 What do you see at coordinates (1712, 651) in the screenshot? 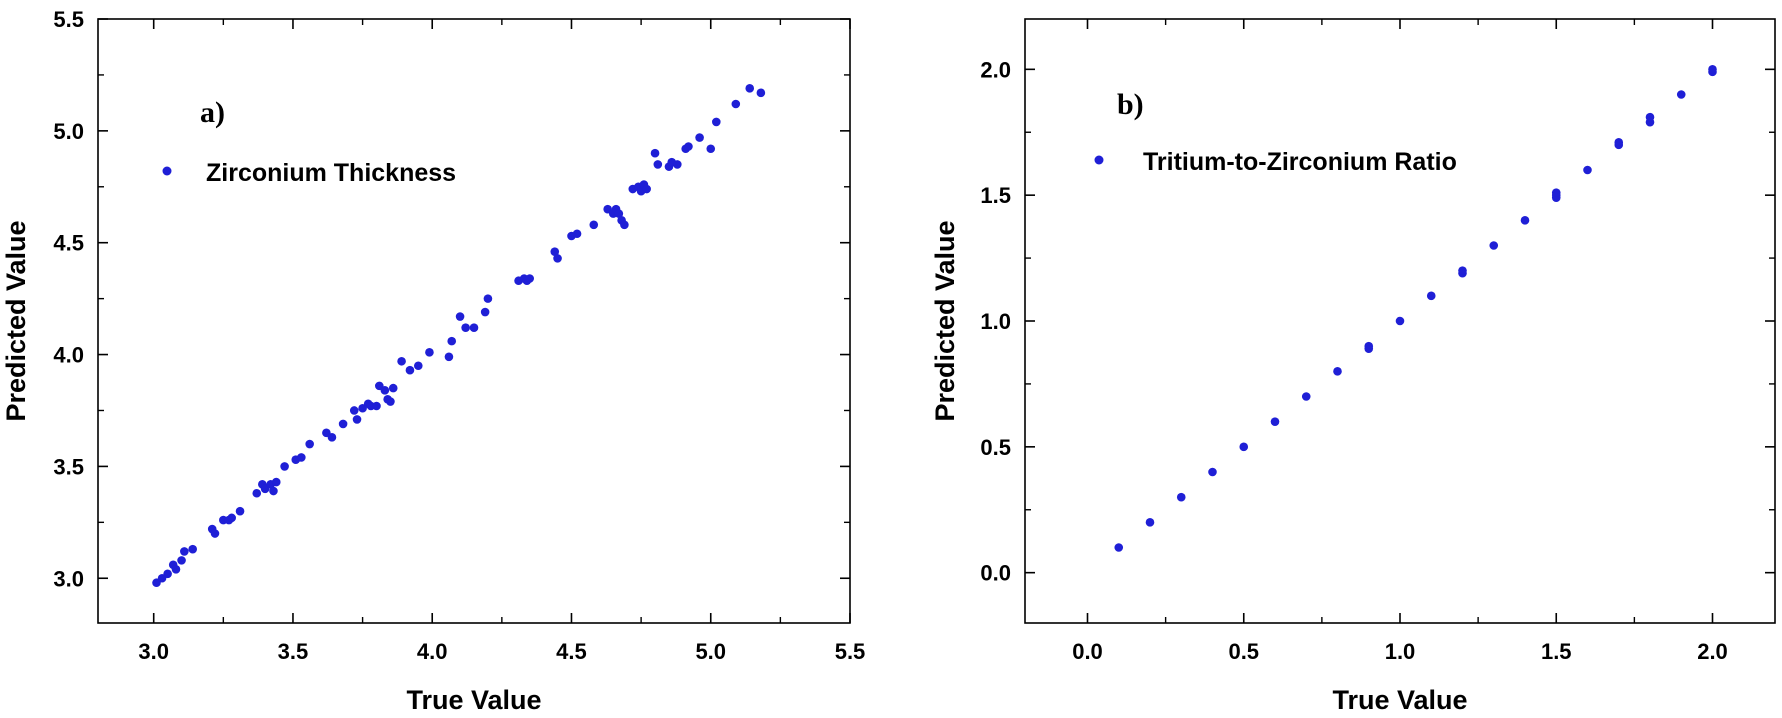
I see `x-tick-label: 2.0` at bounding box center [1712, 651].